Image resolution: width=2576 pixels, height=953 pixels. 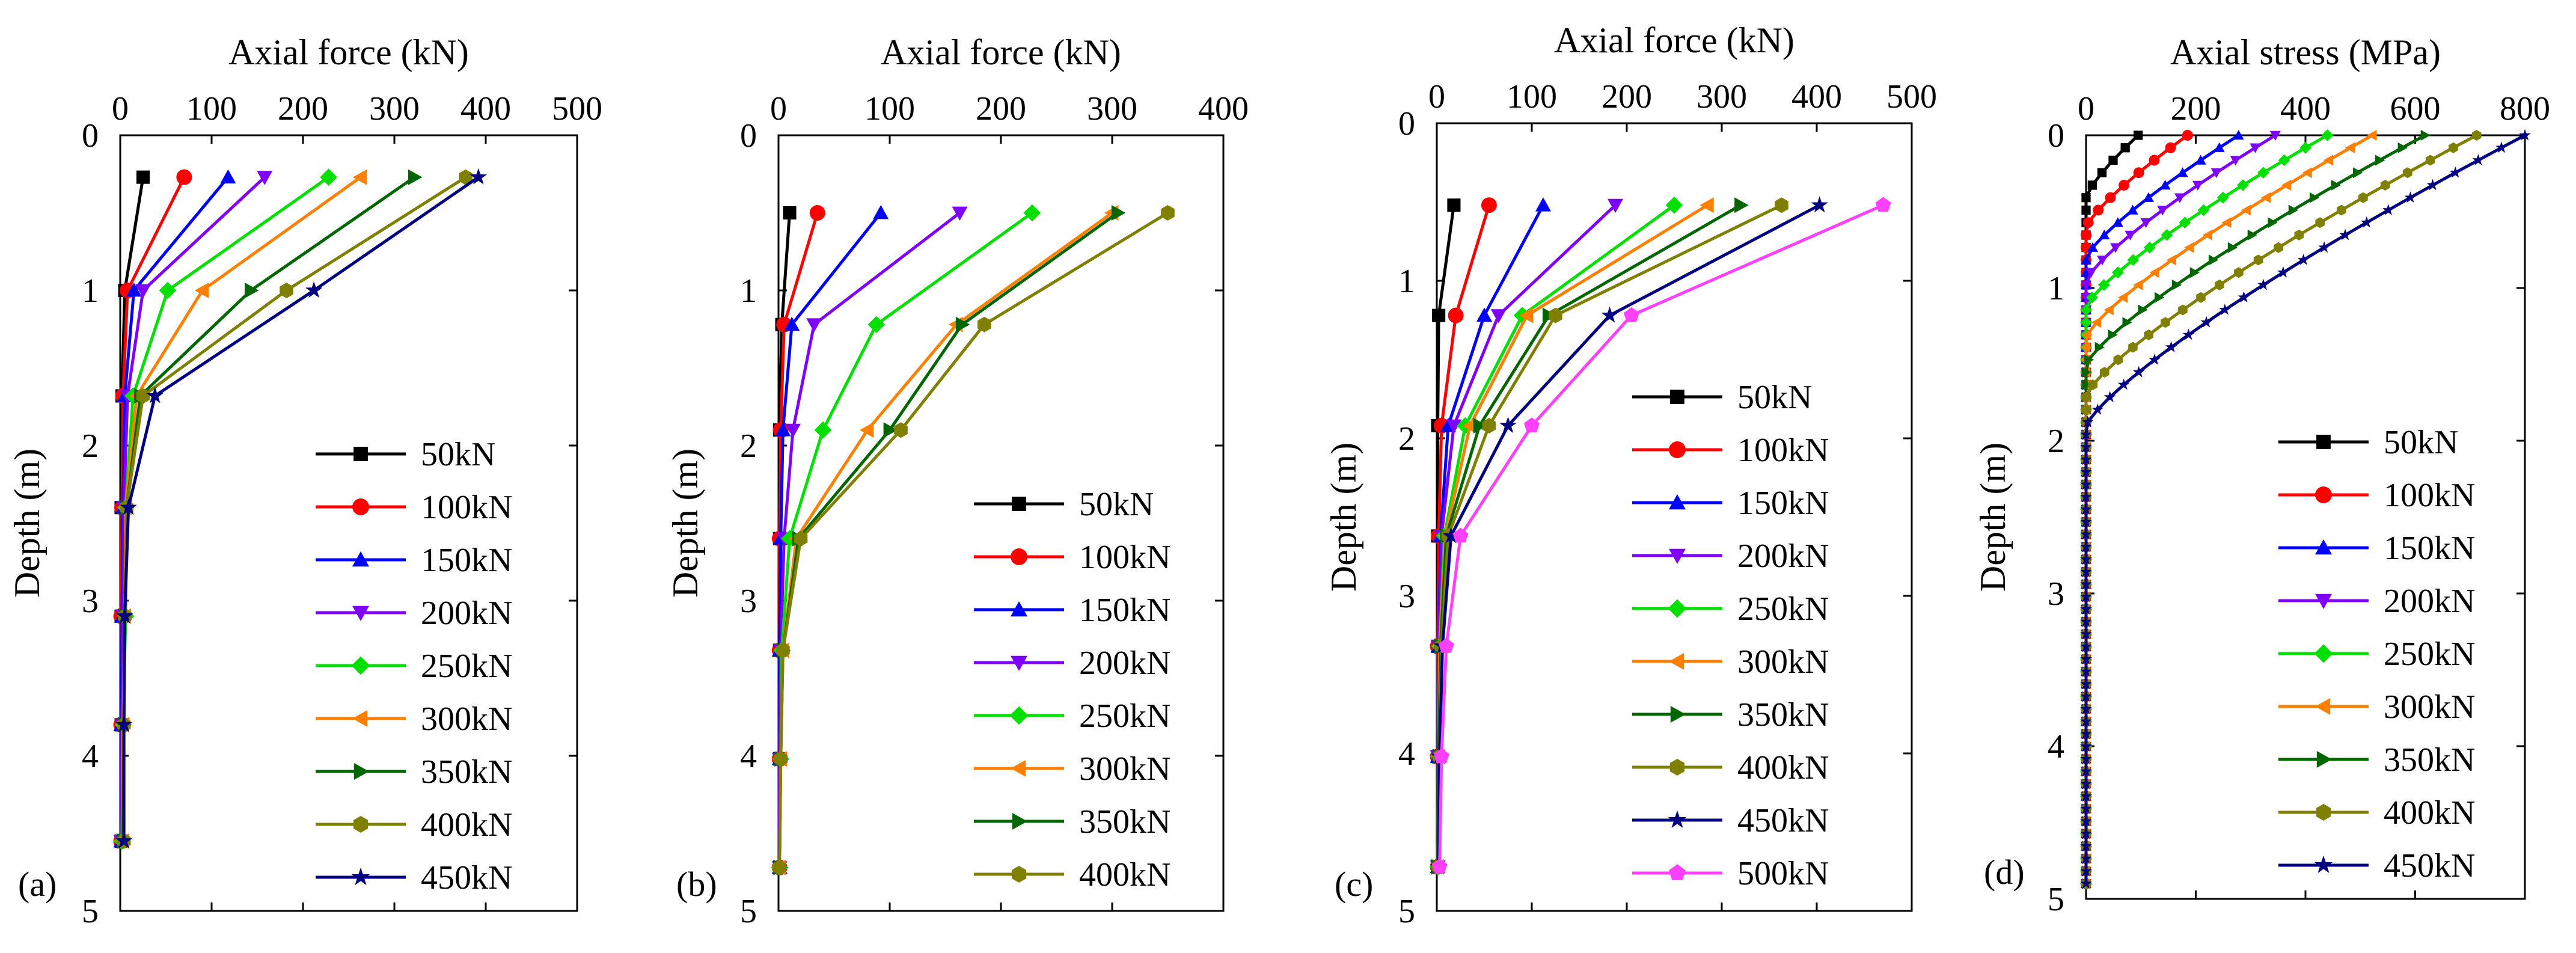 I want to click on series-250kN, so click(x=906, y=540).